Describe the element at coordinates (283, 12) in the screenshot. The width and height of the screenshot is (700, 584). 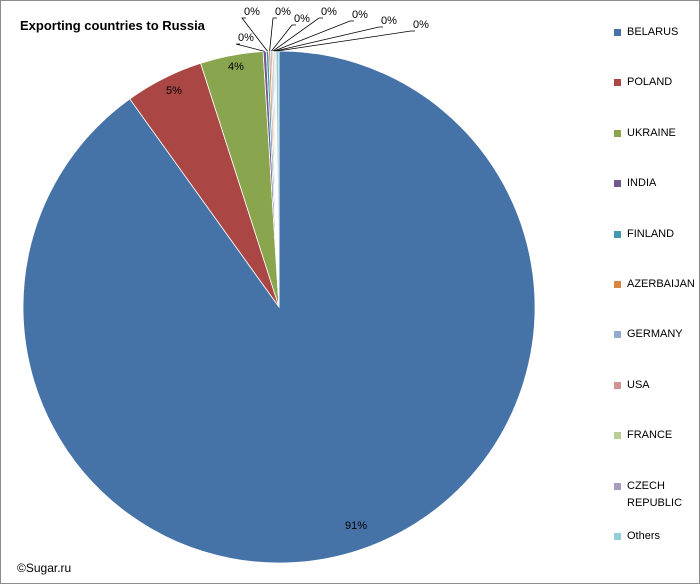
I see `data-label-azerbaijan: 0%` at that location.